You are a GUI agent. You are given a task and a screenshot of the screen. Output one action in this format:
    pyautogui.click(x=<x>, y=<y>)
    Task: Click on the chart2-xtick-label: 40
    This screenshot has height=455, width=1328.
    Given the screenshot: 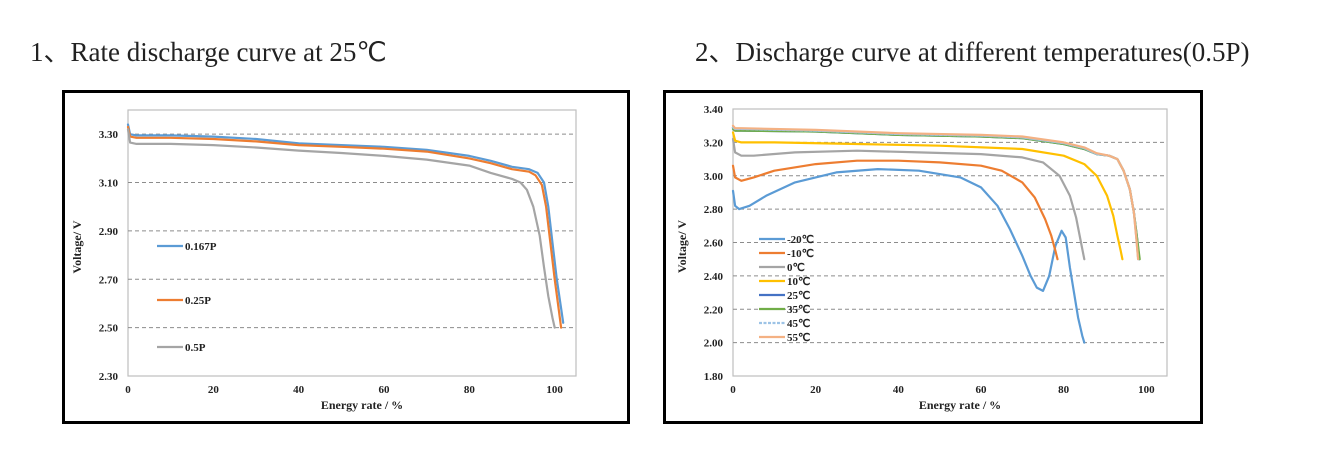 What is the action you would take?
    pyautogui.click(x=899, y=390)
    